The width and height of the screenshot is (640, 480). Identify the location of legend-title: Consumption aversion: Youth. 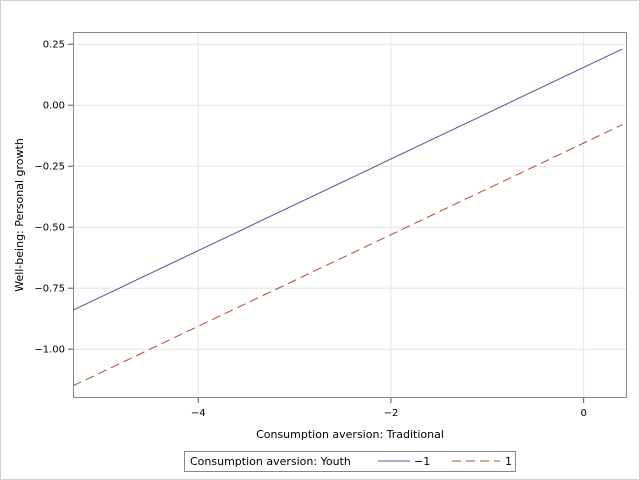
(270, 461).